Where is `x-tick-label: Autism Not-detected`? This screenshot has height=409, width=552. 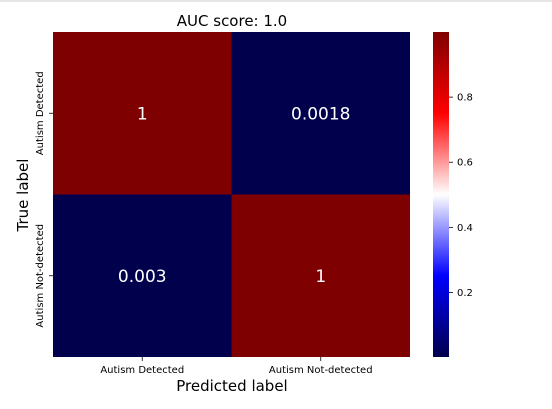
x-tick-label: Autism Not-detected is located at coordinates (321, 370).